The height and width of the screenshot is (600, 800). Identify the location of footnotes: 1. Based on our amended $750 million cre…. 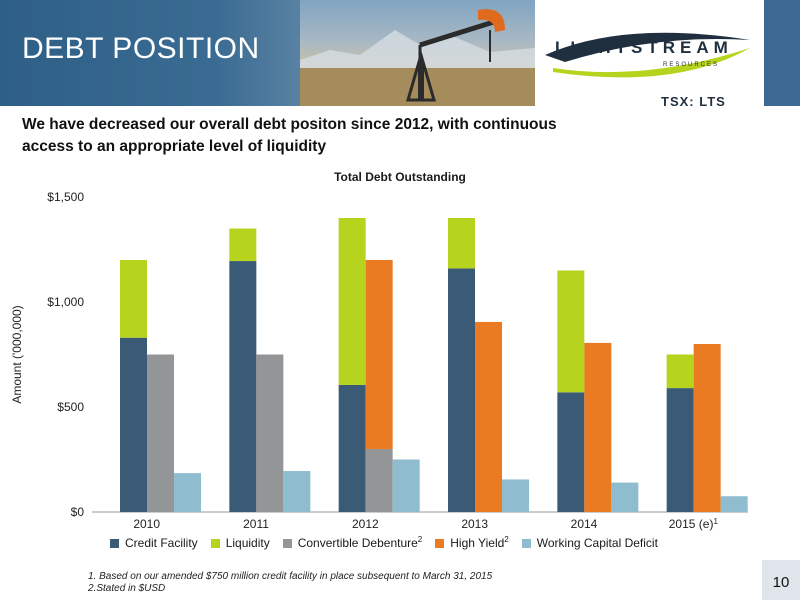
(290, 583).